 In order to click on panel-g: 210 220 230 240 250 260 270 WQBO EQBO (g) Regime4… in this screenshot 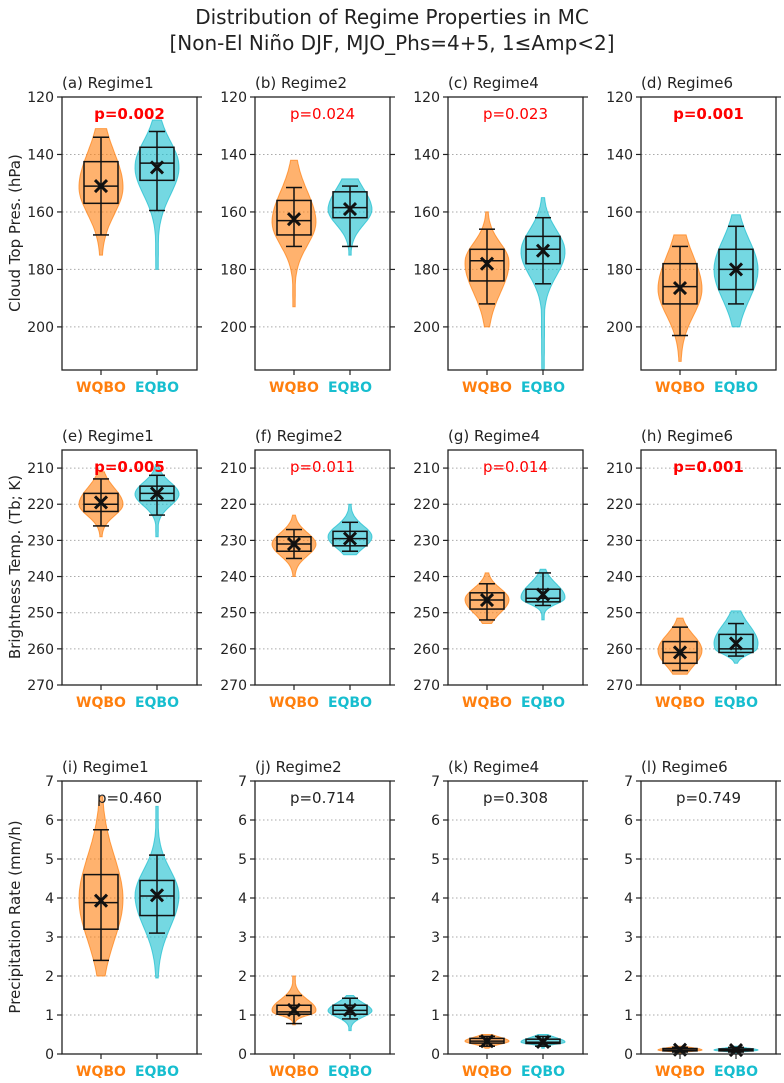, I will do `click(500, 569)`.